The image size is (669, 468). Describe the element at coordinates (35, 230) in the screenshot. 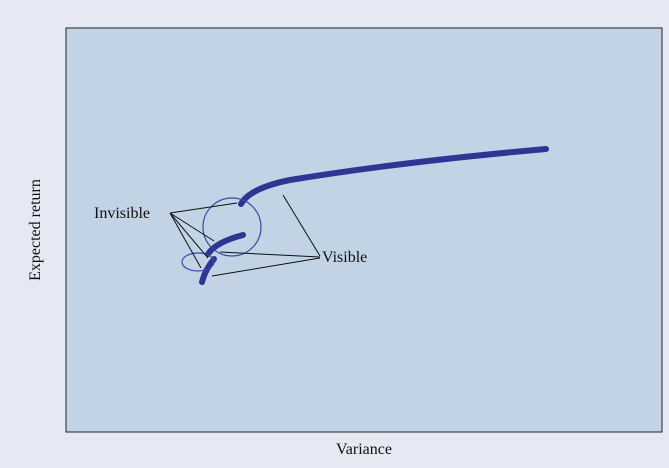

I see `y-axis-label: Expected return` at that location.